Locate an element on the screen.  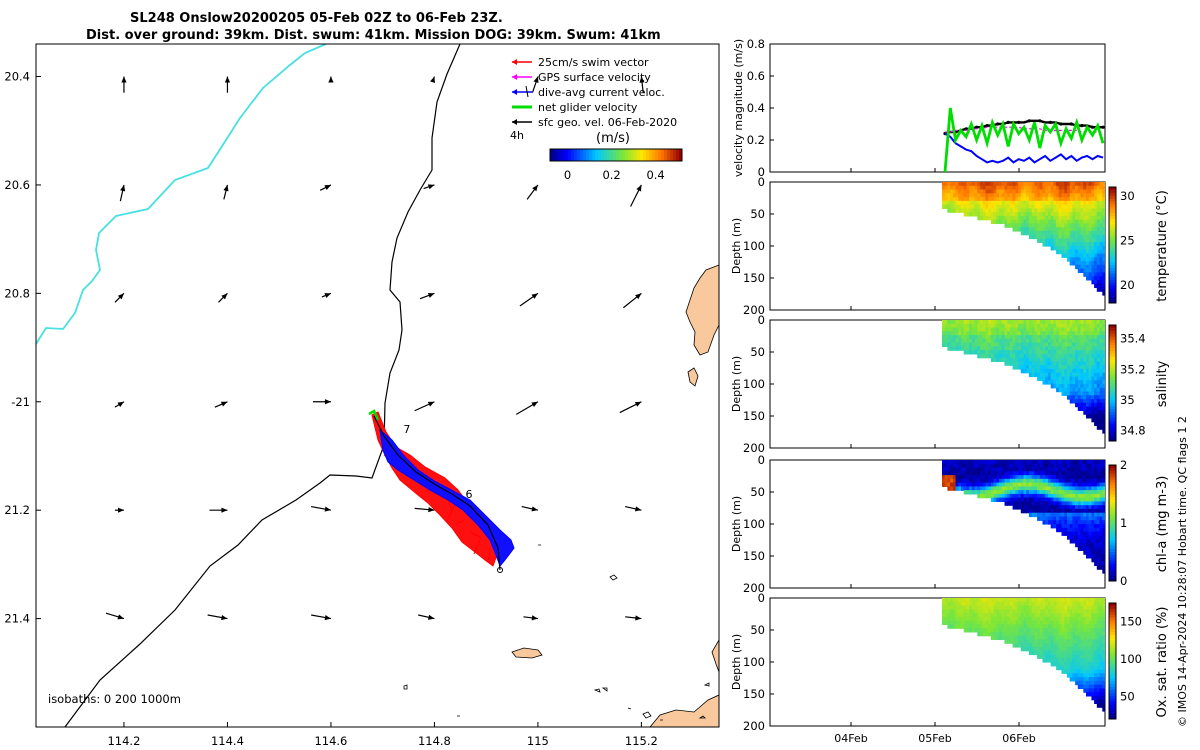
legend-label: 25cm/s swim vector is located at coordinates (593, 62).